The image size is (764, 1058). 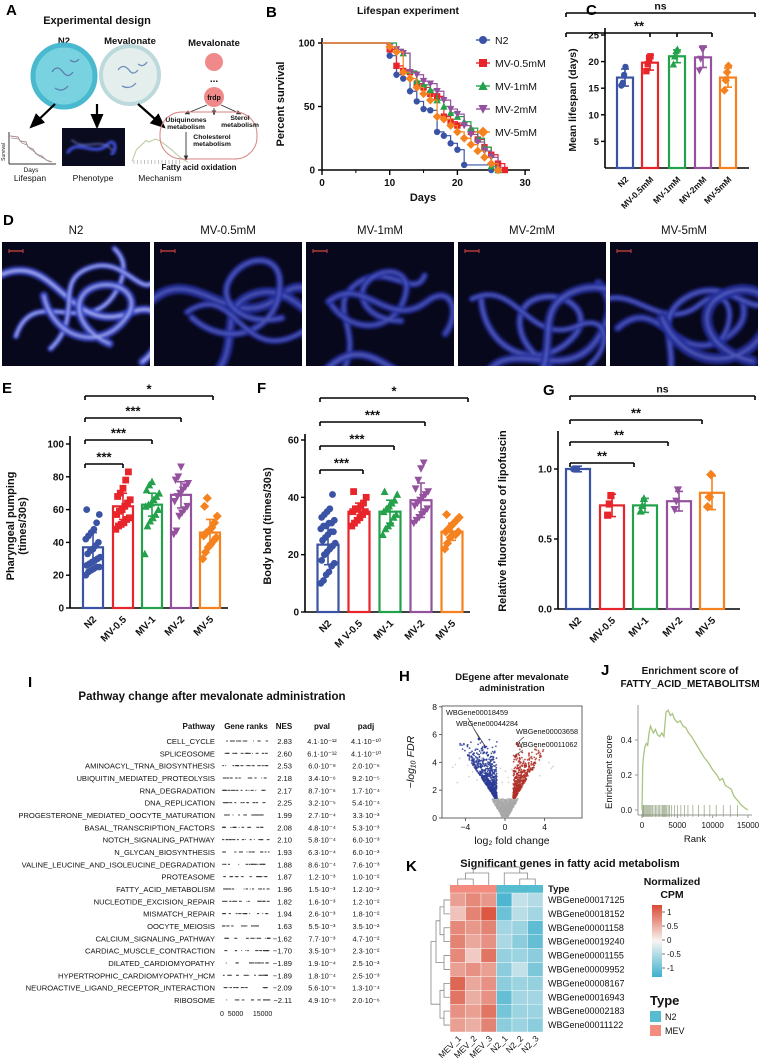 I want to click on pval-value: 3.2·10⁻⁵, so click(x=322, y=803).